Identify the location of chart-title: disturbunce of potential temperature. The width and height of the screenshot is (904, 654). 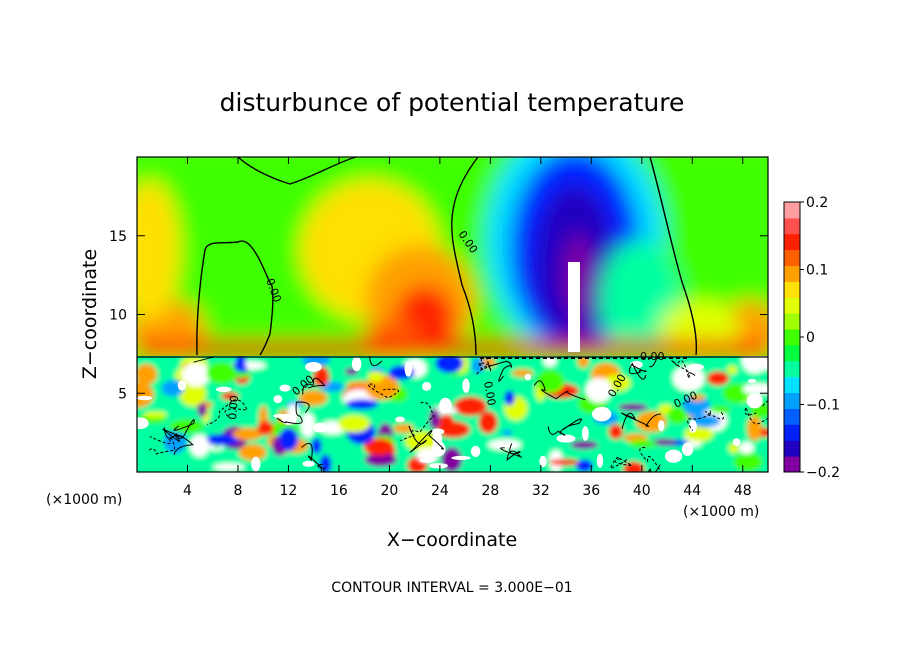
(452, 102).